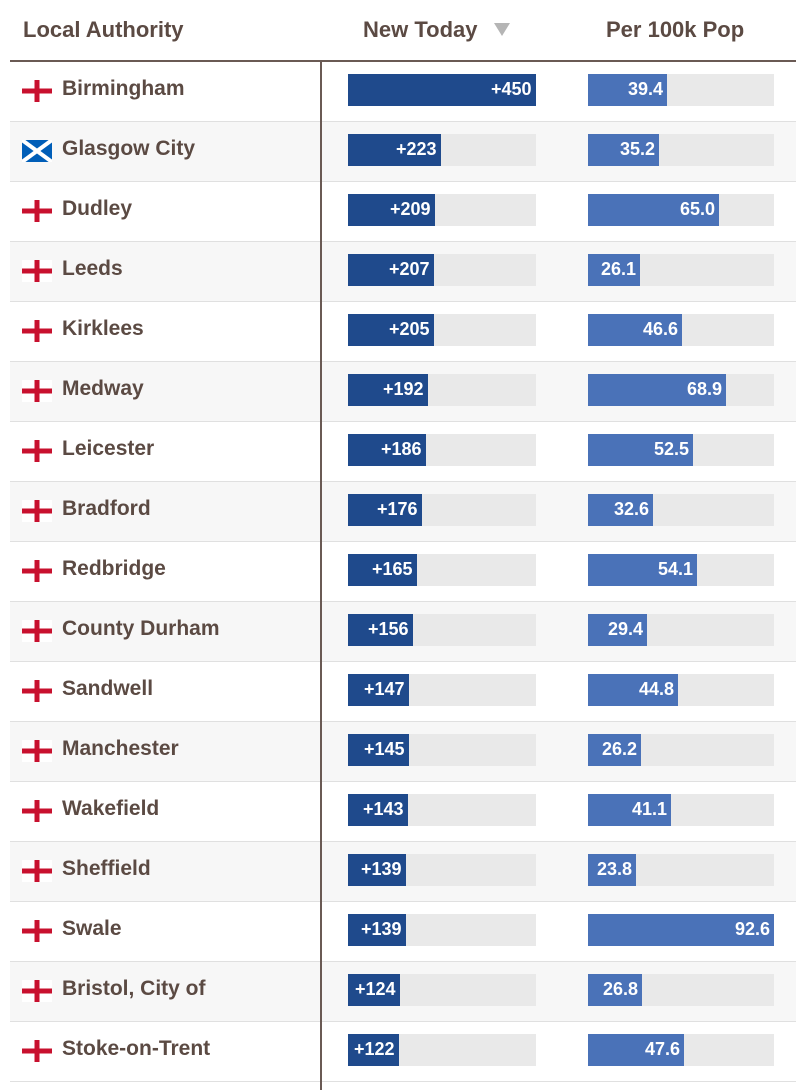  I want to click on authority-name: County Durham, so click(141, 628).